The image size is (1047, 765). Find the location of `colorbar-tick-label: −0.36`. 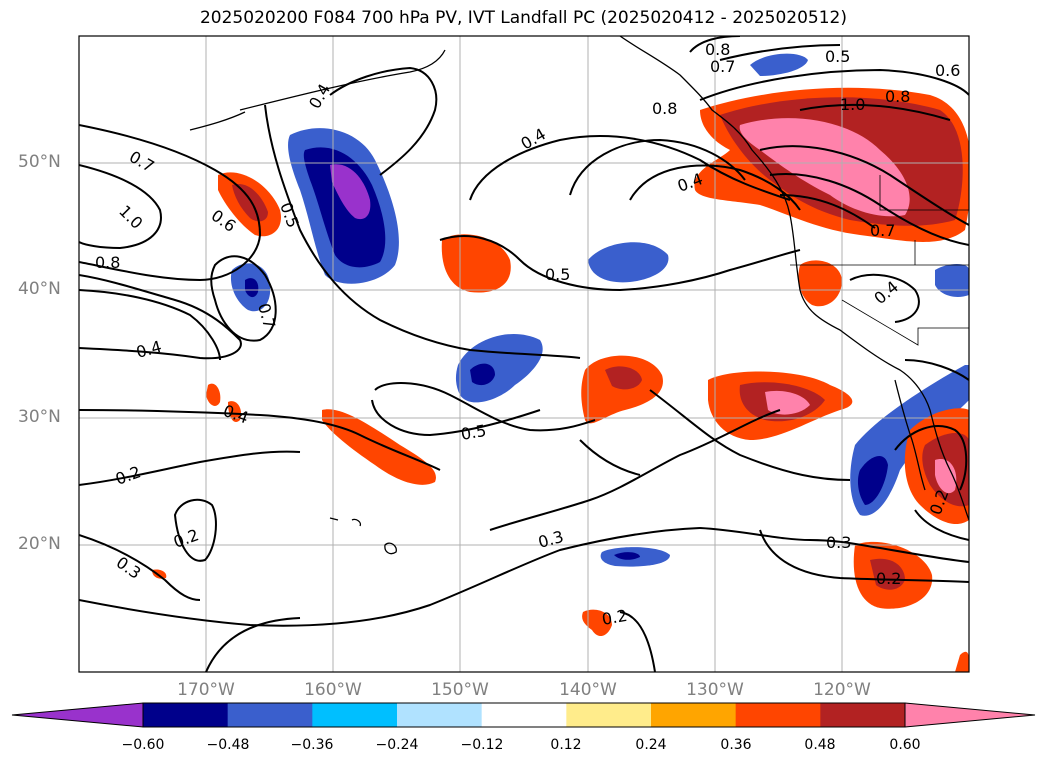

colorbar-tick-label: −0.36 is located at coordinates (312, 745).